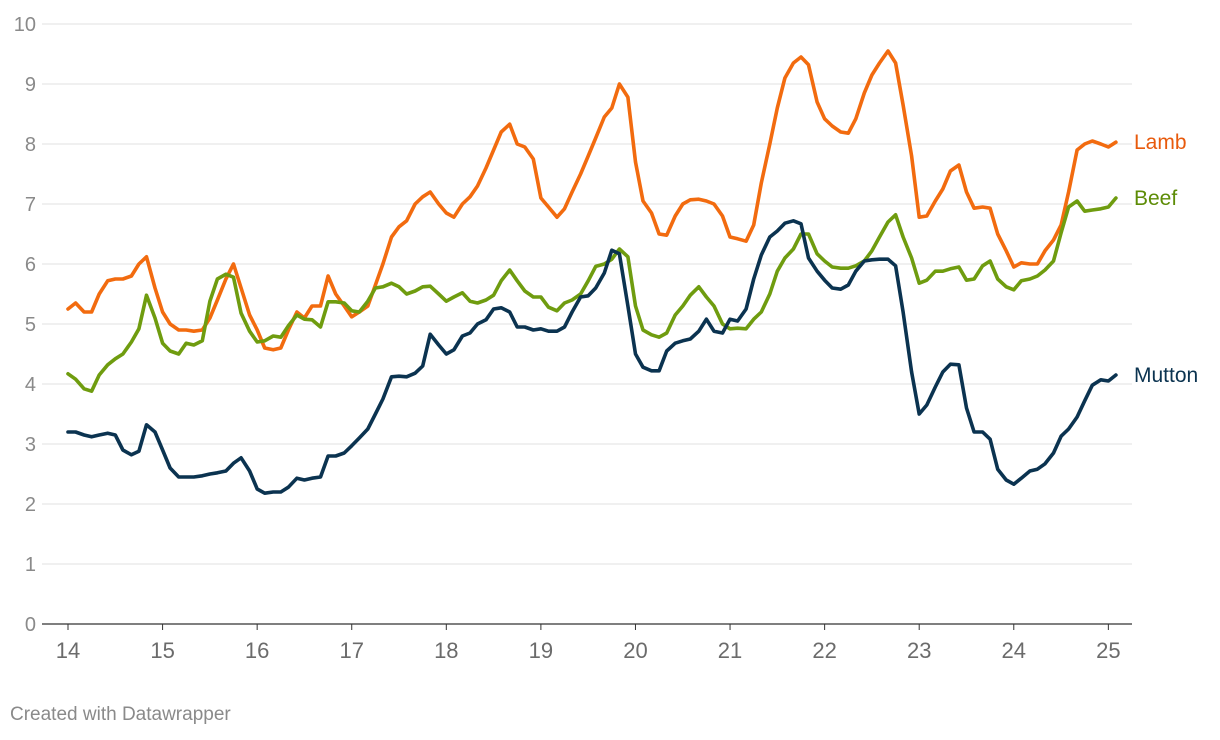 This screenshot has width=1220, height=740. What do you see at coordinates (1166, 259) in the screenshot?
I see `series-labels: Lamb Beef Mutton` at bounding box center [1166, 259].